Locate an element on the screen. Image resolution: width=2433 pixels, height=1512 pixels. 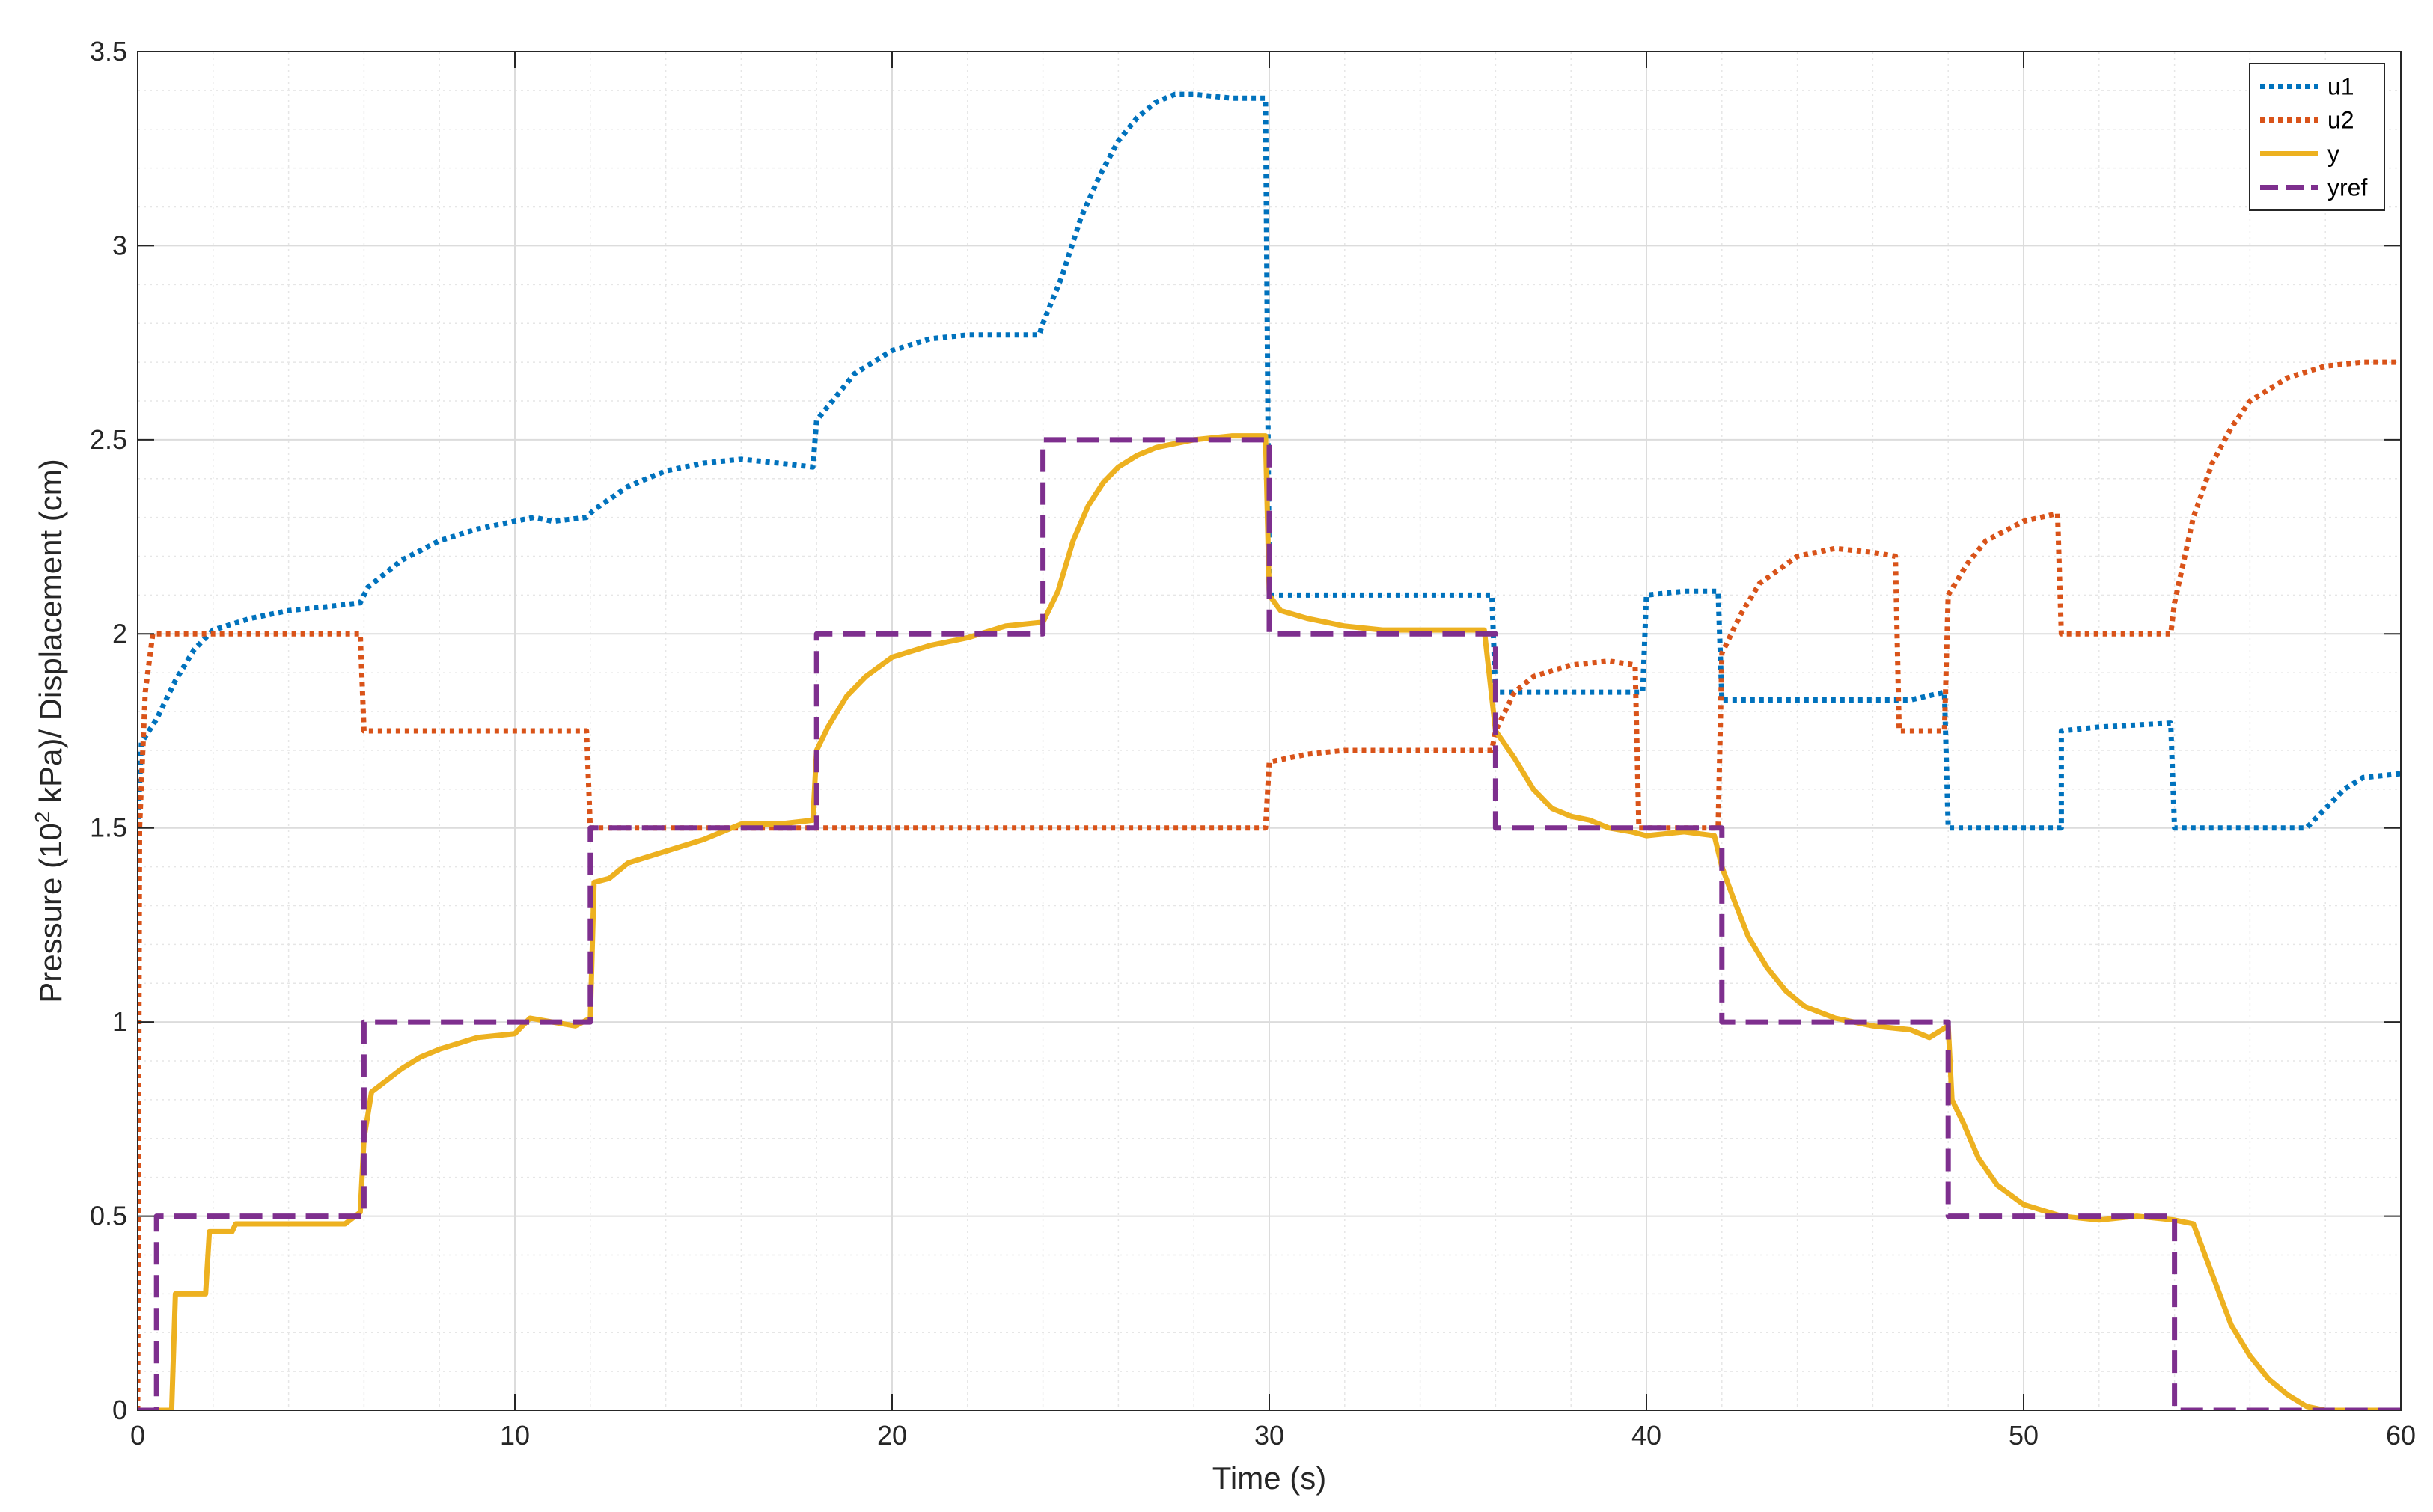
x-tick-label: 30 is located at coordinates (1269, 1435).